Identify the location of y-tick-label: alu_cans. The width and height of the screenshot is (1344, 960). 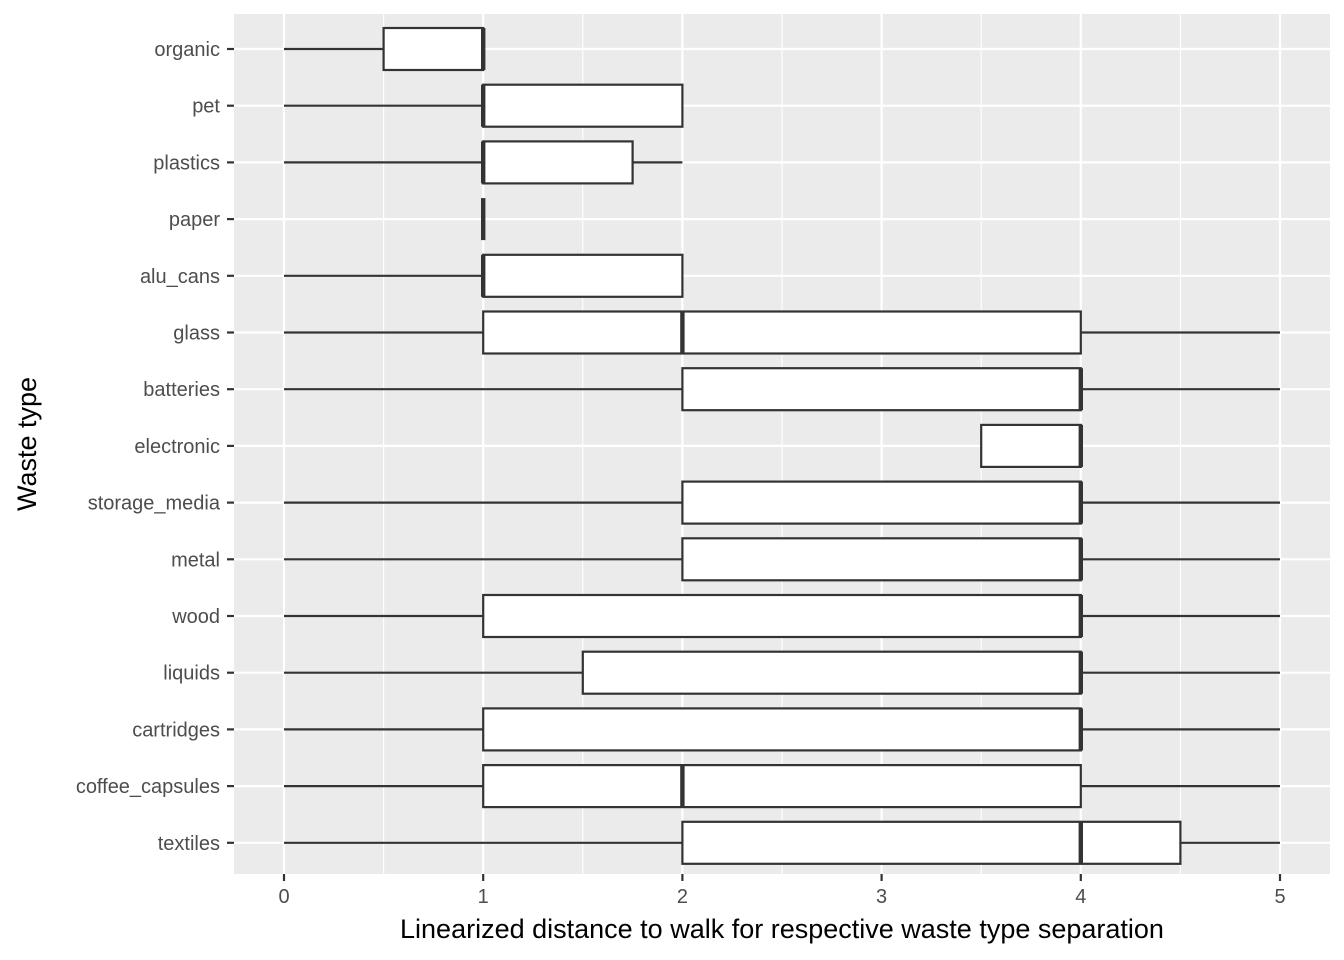
(180, 277).